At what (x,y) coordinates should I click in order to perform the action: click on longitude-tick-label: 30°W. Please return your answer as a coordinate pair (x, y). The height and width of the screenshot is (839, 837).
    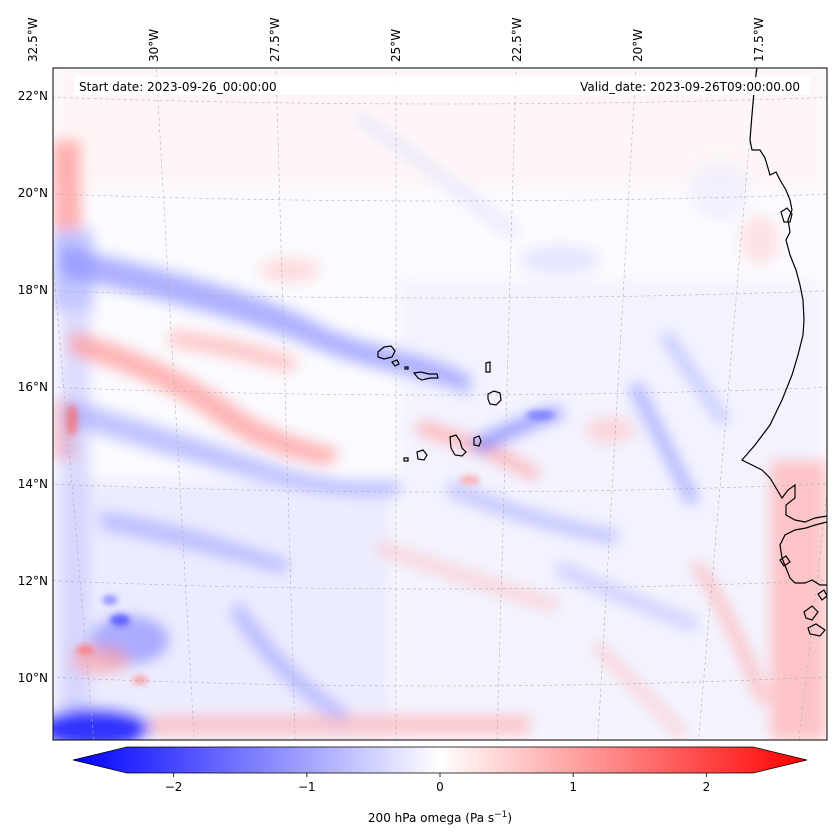
    Looking at the image, I should click on (154, 45).